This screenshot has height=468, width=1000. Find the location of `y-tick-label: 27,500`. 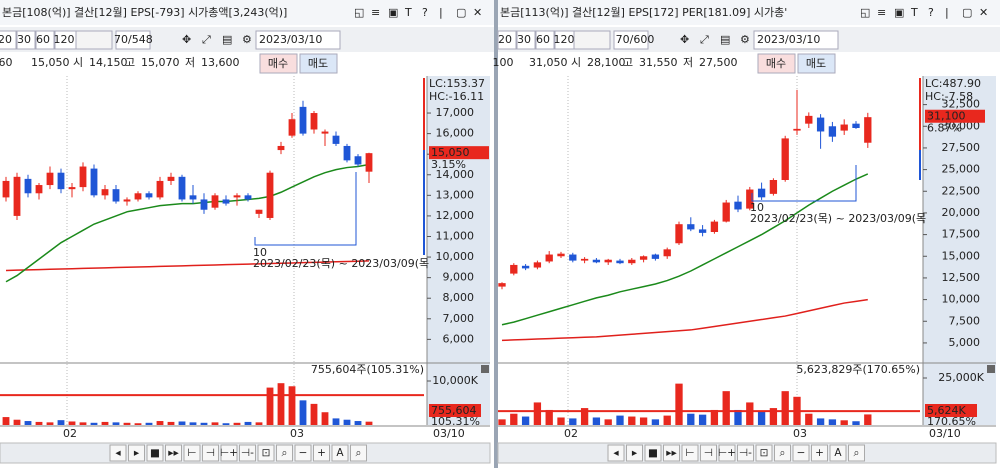

y-tick-label: 27,500 is located at coordinates (961, 147).